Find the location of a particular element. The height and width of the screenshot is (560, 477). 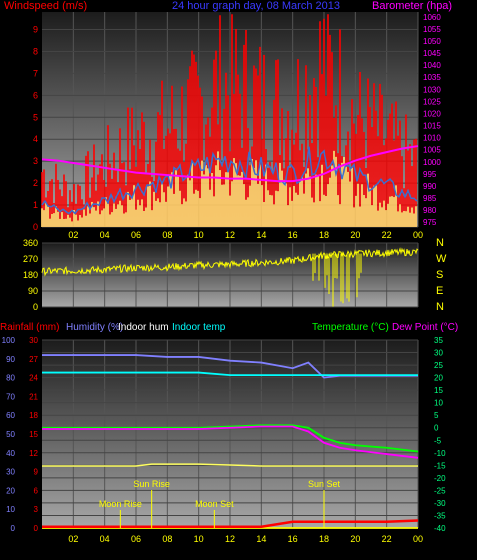

temperature-tick-label: -30 is located at coordinates (440, 503).